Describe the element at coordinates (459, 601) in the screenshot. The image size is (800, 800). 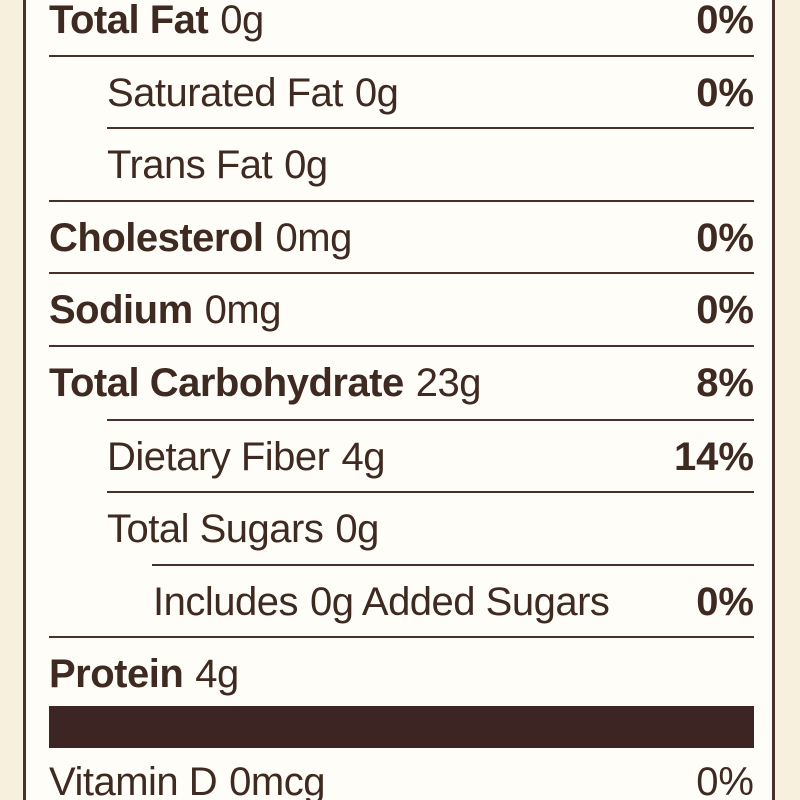
I see `nutrient-amount: 0g Added Sugars` at that location.